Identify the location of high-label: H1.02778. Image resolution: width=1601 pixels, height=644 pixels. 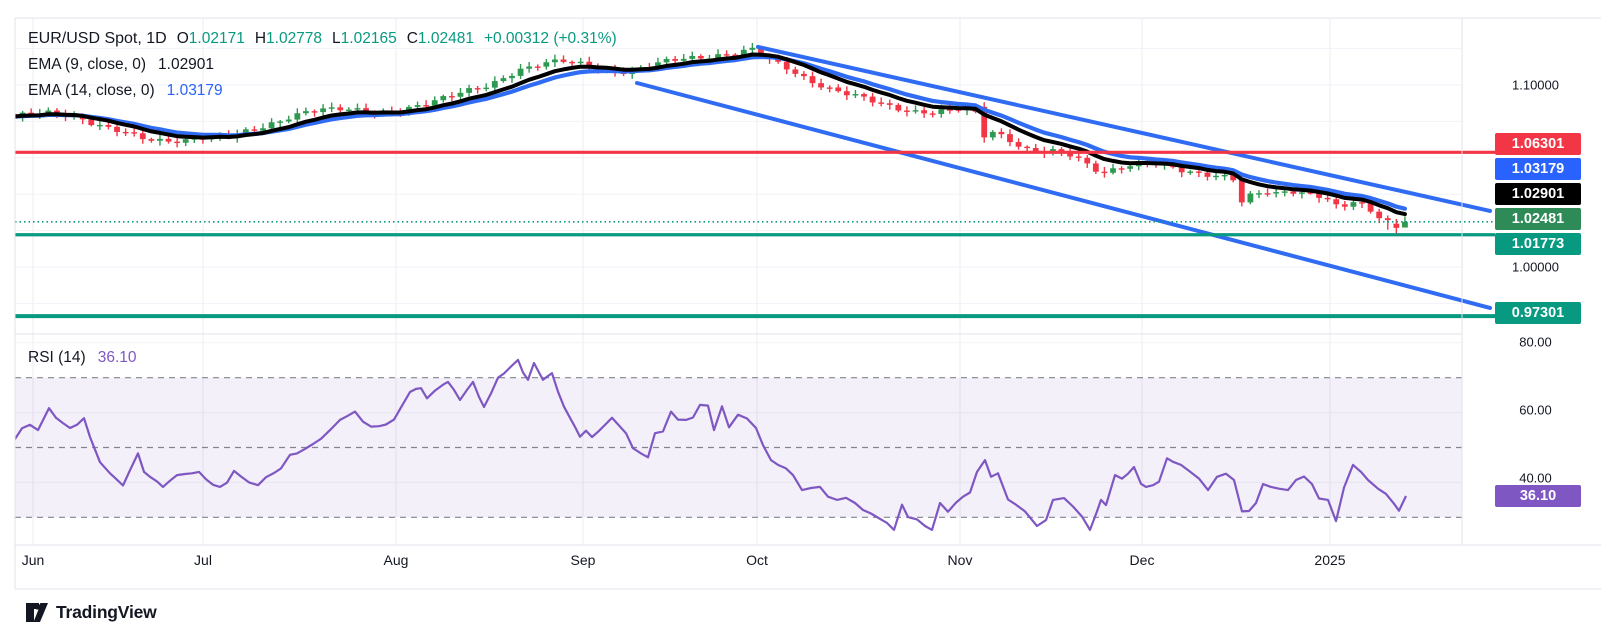
(288, 38).